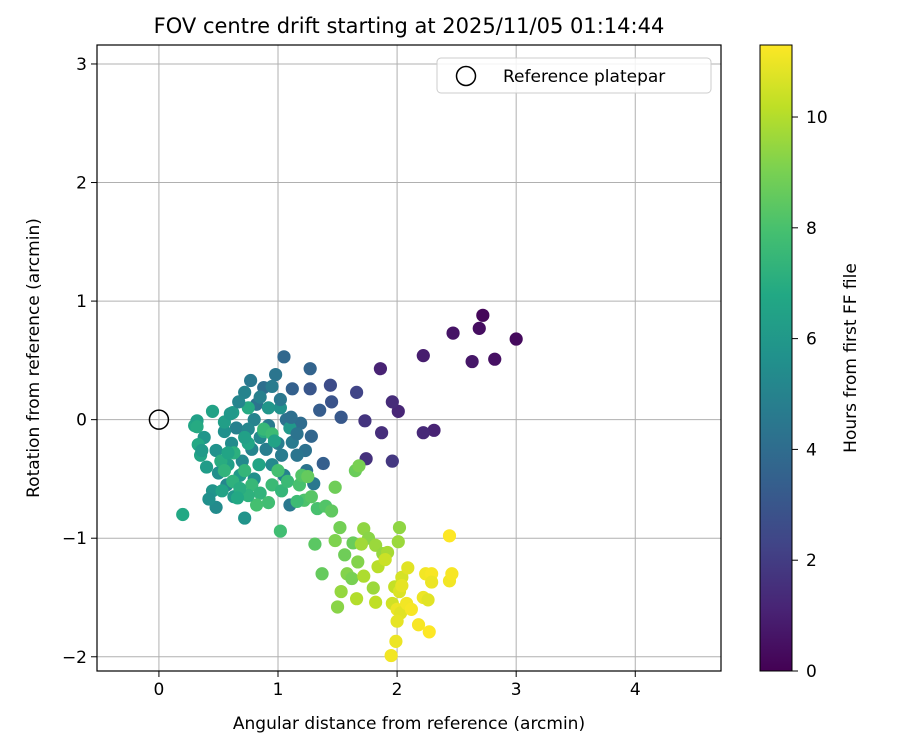  What do you see at coordinates (81, 65) in the screenshot?
I see `y-tick-label: 3` at bounding box center [81, 65].